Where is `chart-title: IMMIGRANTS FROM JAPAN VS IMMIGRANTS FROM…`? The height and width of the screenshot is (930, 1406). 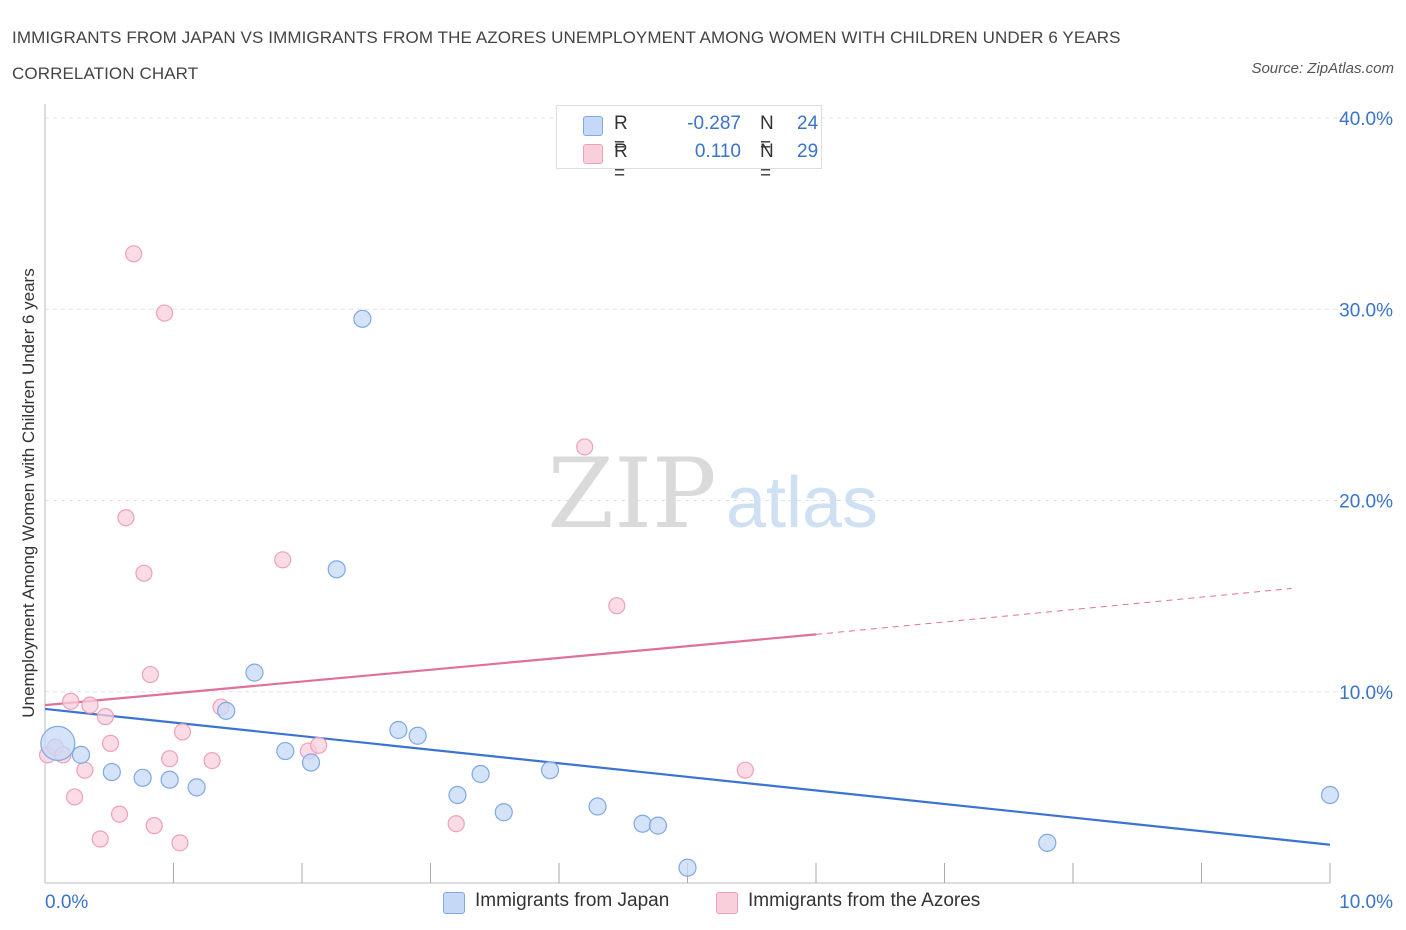
chart-title: IMMIGRANTS FROM JAPAN VS IMMIGRANTS FROM… is located at coordinates (566, 55).